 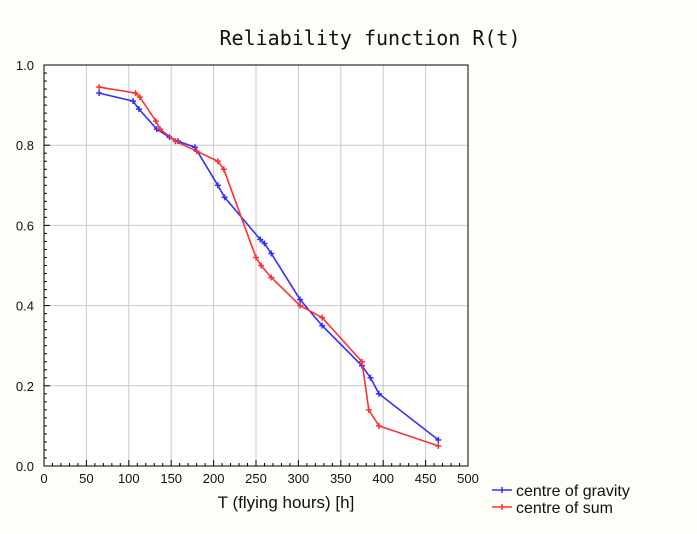 I want to click on x-tick-label: 350, so click(x=341, y=478).